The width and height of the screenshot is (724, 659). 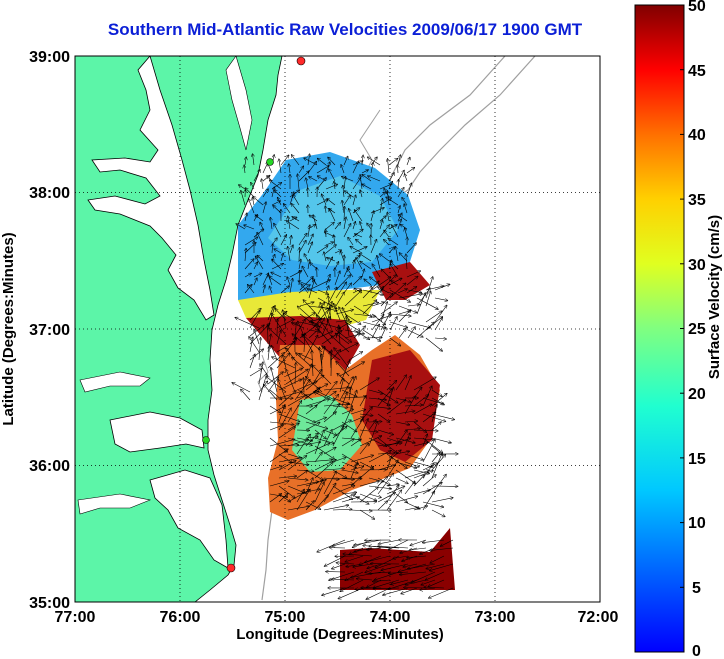 What do you see at coordinates (714, 297) in the screenshot?
I see `colorbar-label: Surface Velocity (cm/s)` at bounding box center [714, 297].